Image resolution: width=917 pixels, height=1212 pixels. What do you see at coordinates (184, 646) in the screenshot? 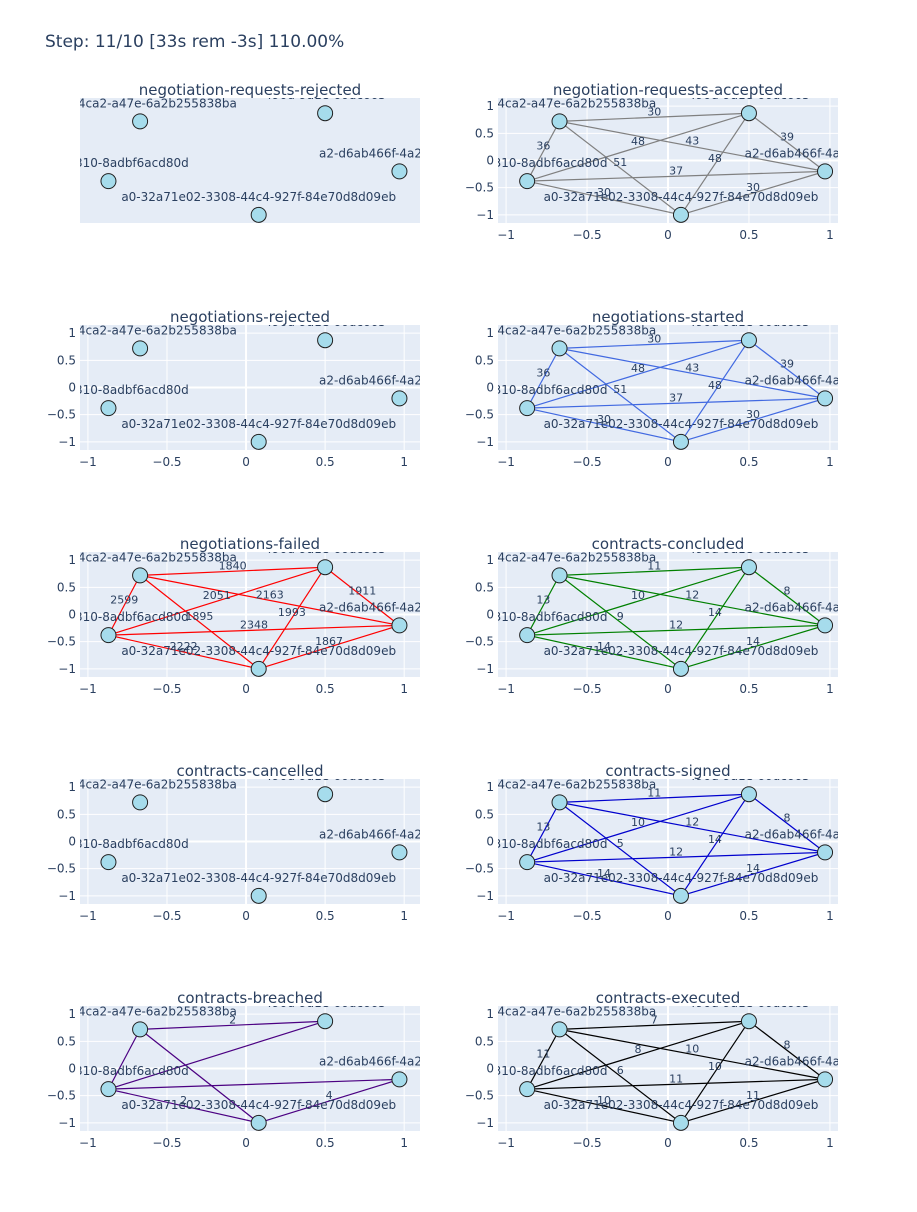
I see `edge-weight-label: 2222` at bounding box center [184, 646].